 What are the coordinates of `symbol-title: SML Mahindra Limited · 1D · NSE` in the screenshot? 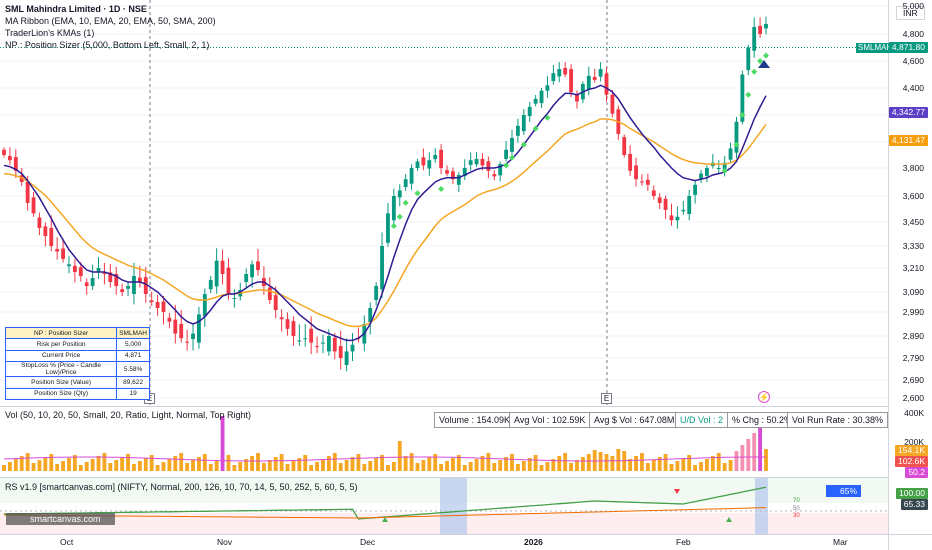 It's located at (76, 9).